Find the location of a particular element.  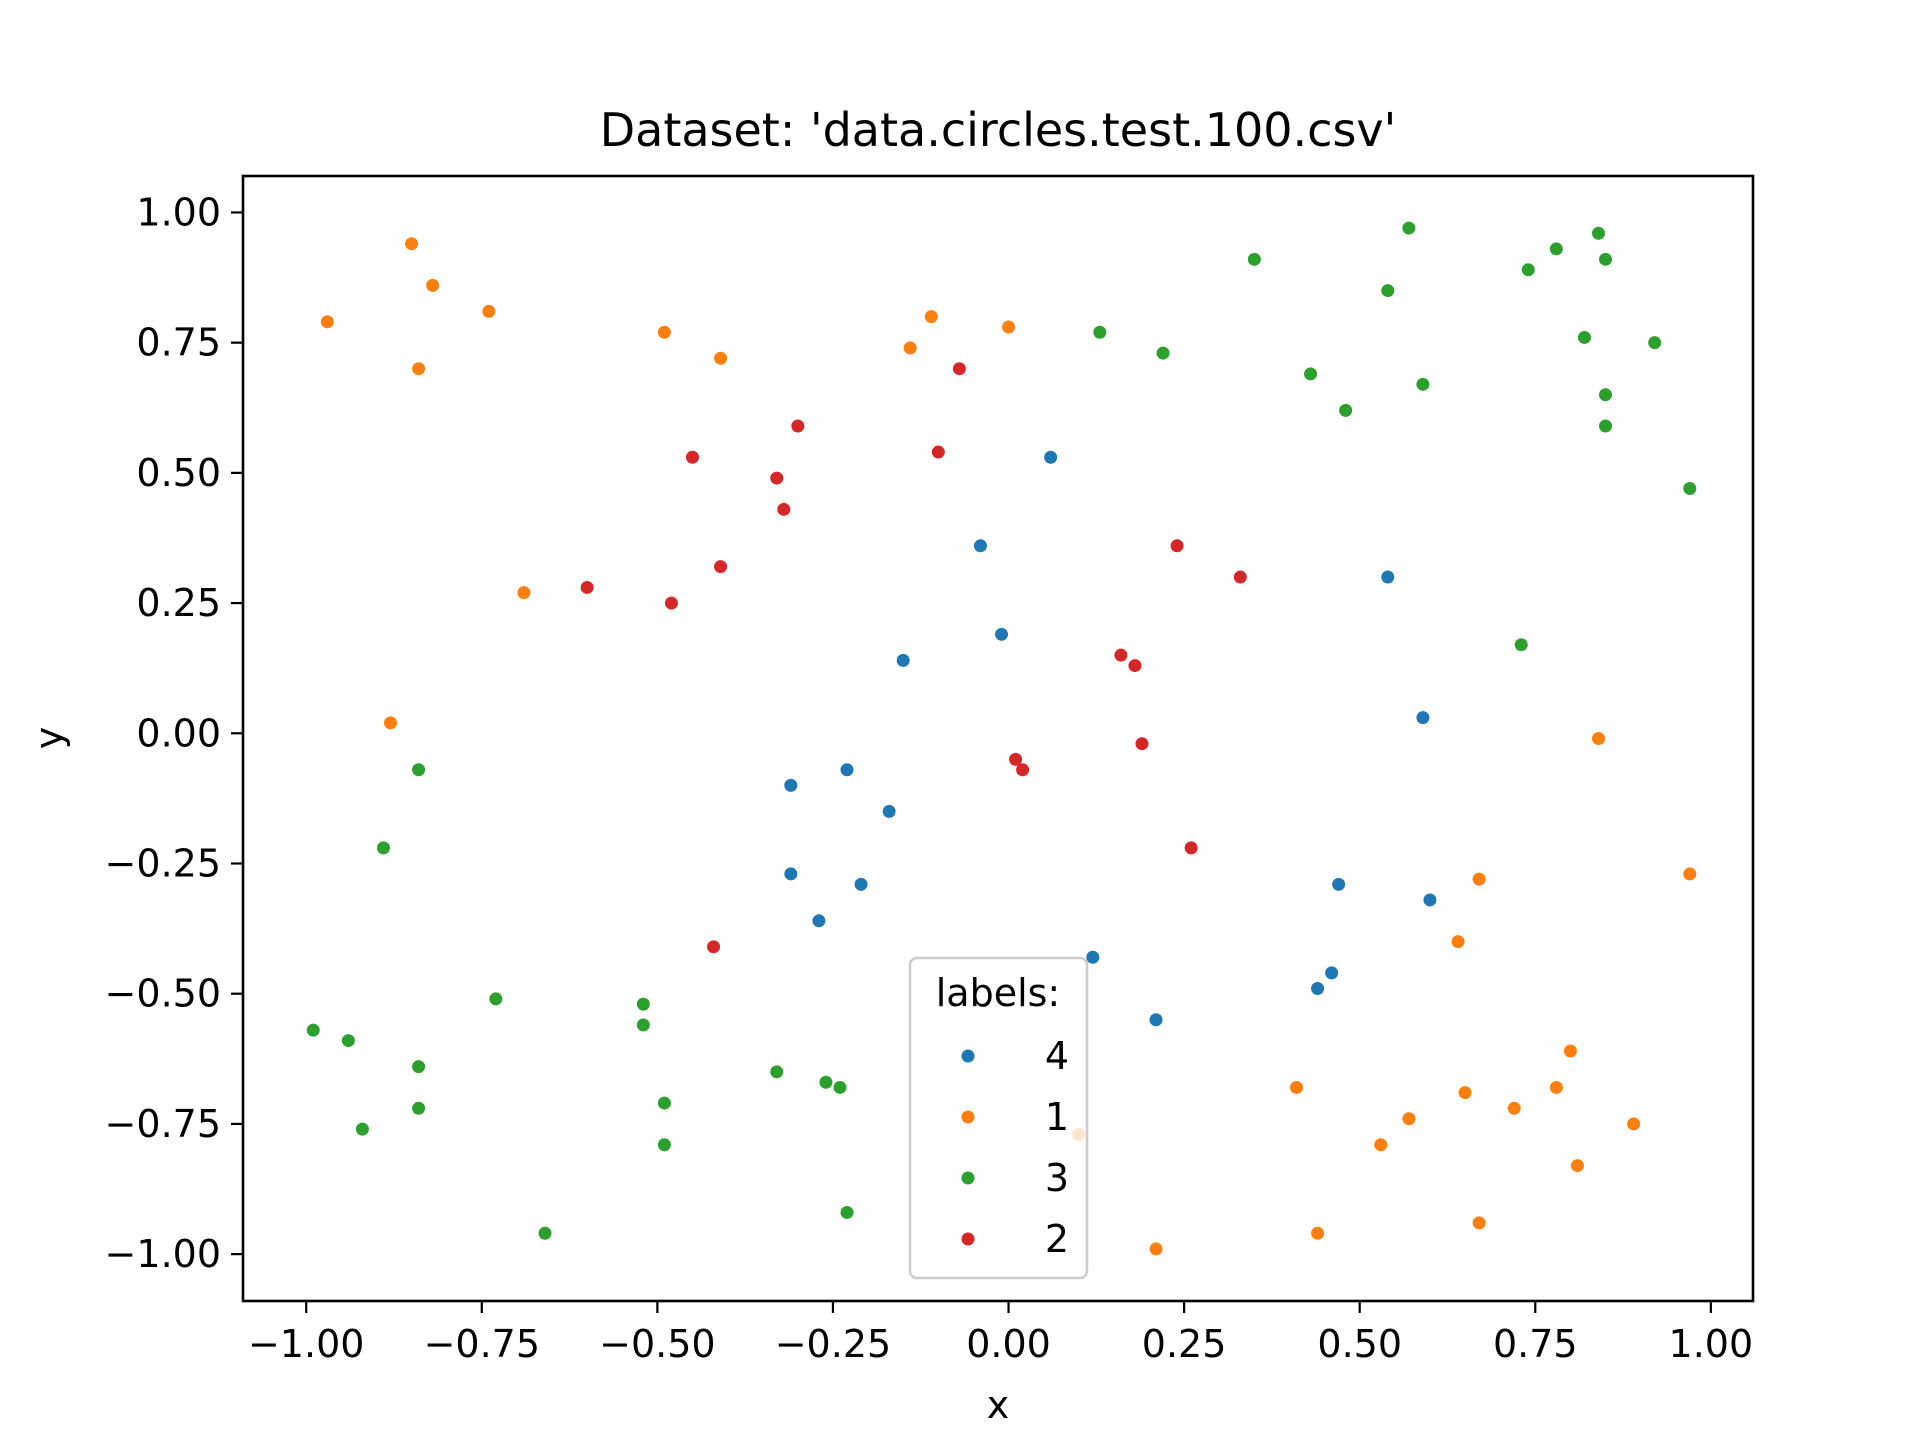

x-tick-label: 0.00 is located at coordinates (1008, 1344).